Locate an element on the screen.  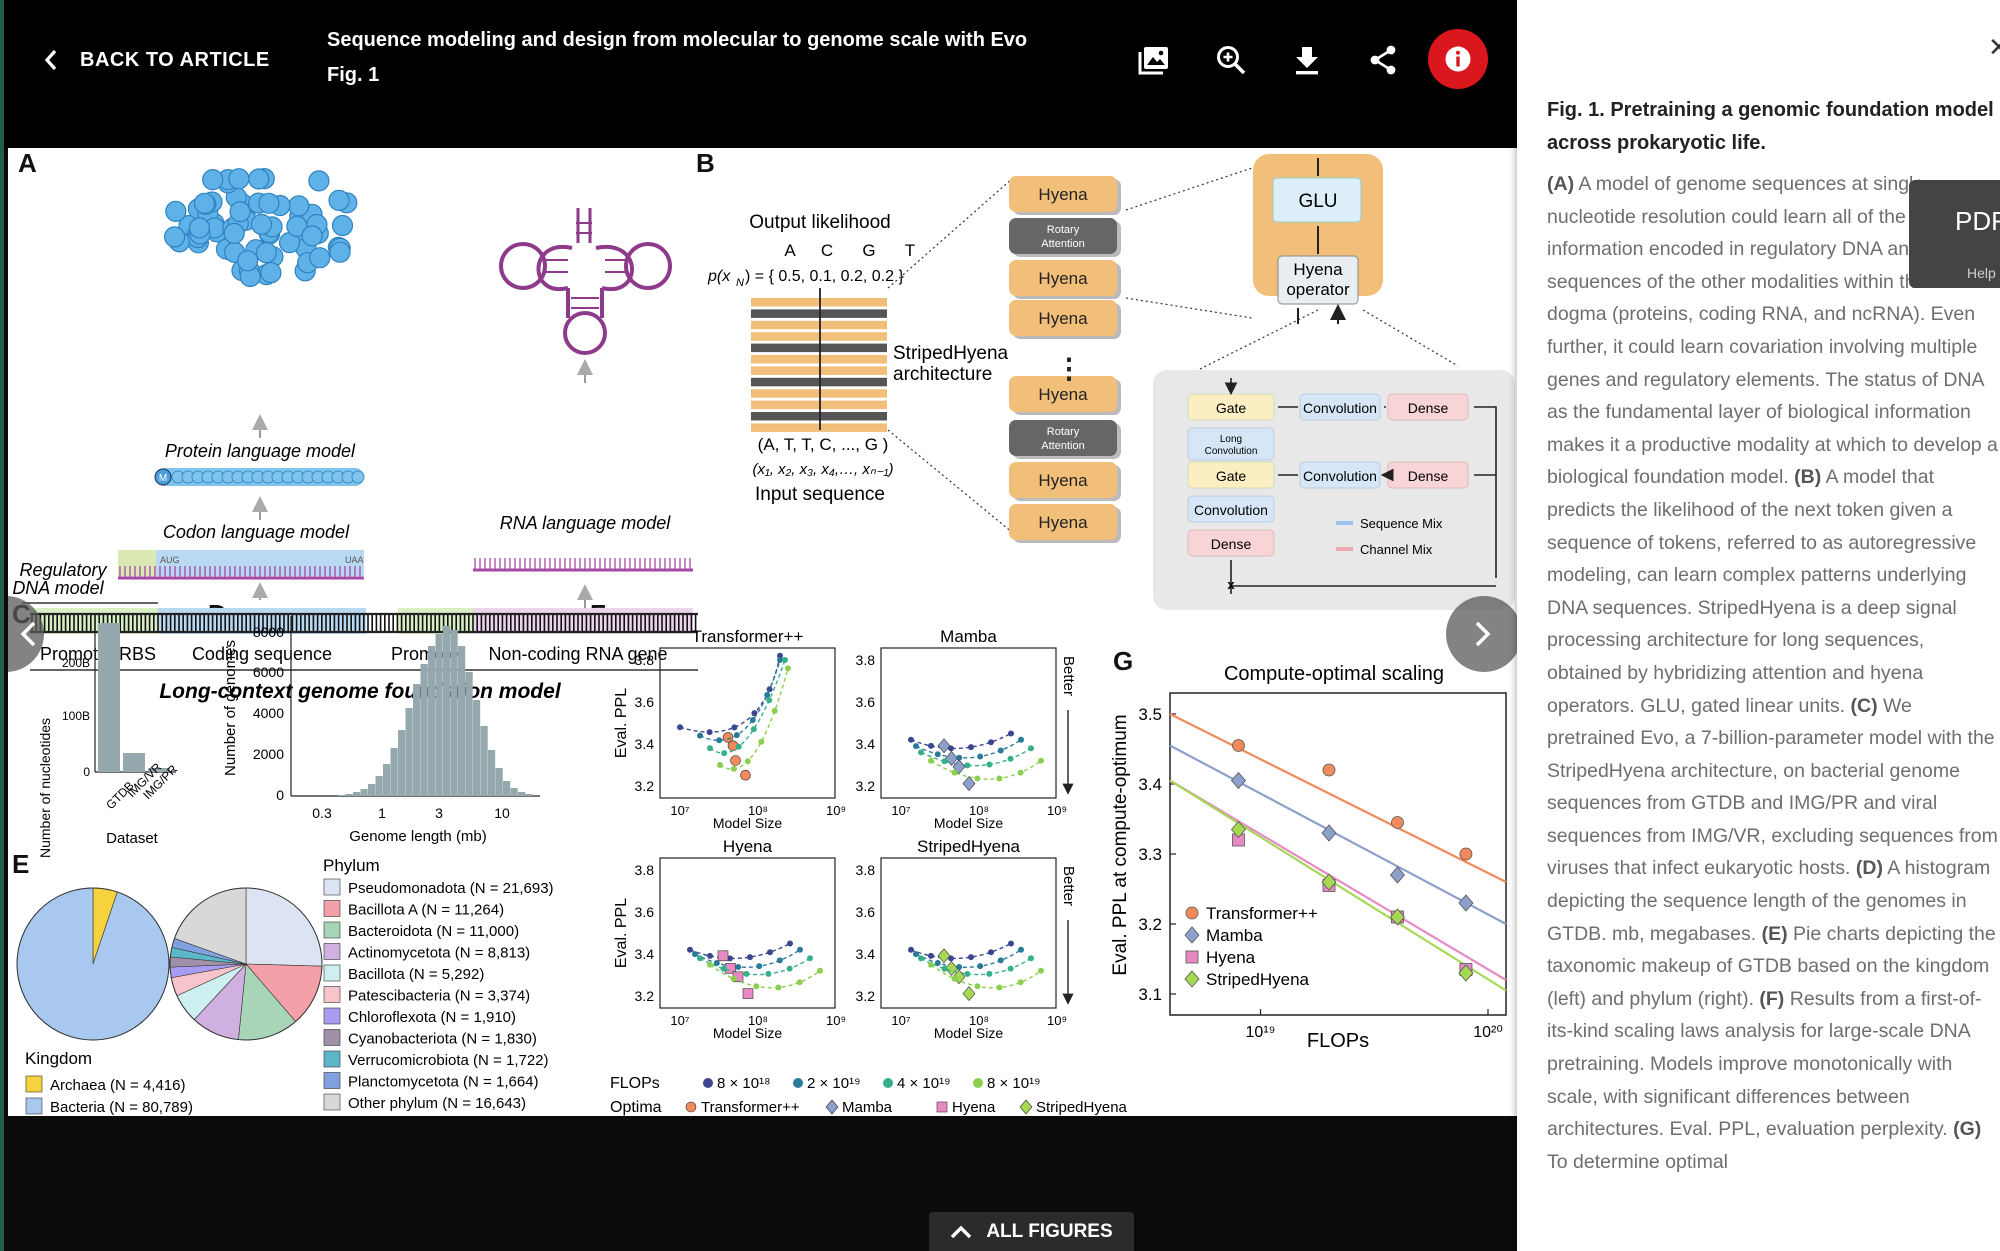
panel-d-ytick-0: 0 is located at coordinates (280, 795).